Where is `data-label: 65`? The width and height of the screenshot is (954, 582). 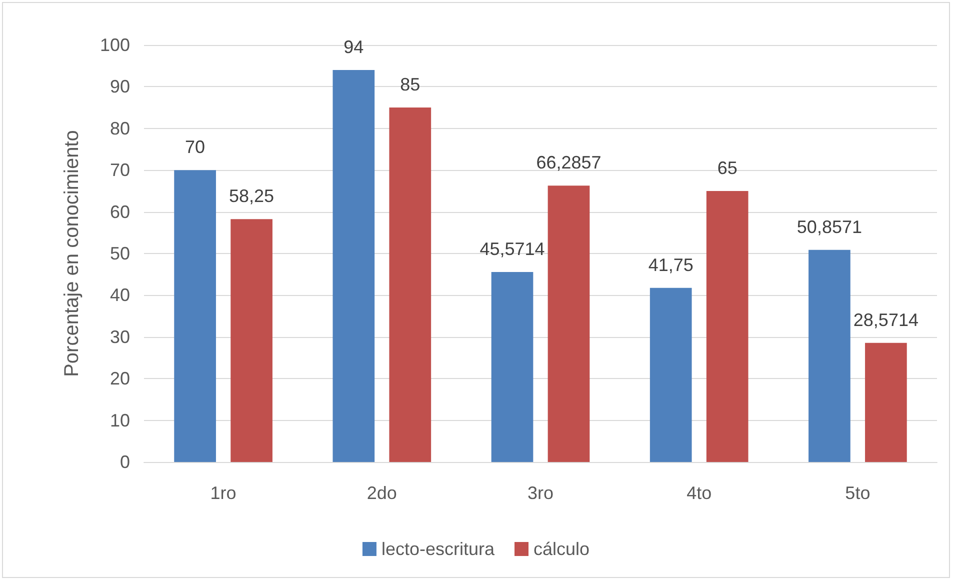 data-label: 65 is located at coordinates (727, 168).